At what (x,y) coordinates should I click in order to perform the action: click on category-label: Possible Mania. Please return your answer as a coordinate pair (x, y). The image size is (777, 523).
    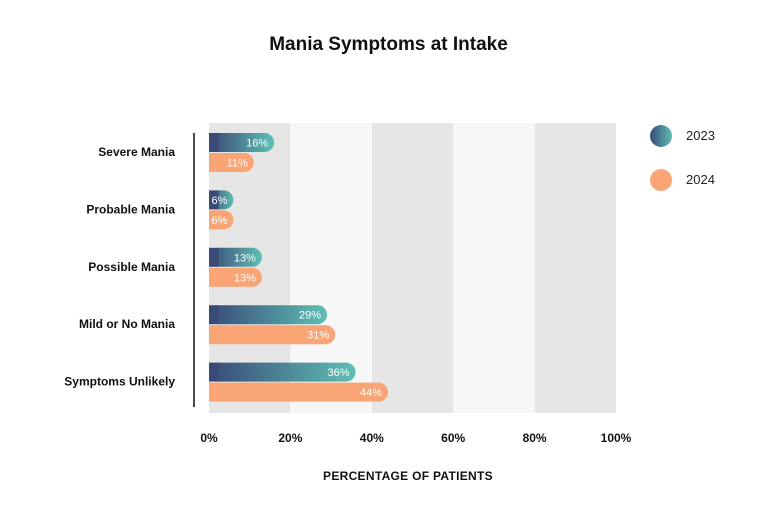
    Looking at the image, I should click on (131, 267).